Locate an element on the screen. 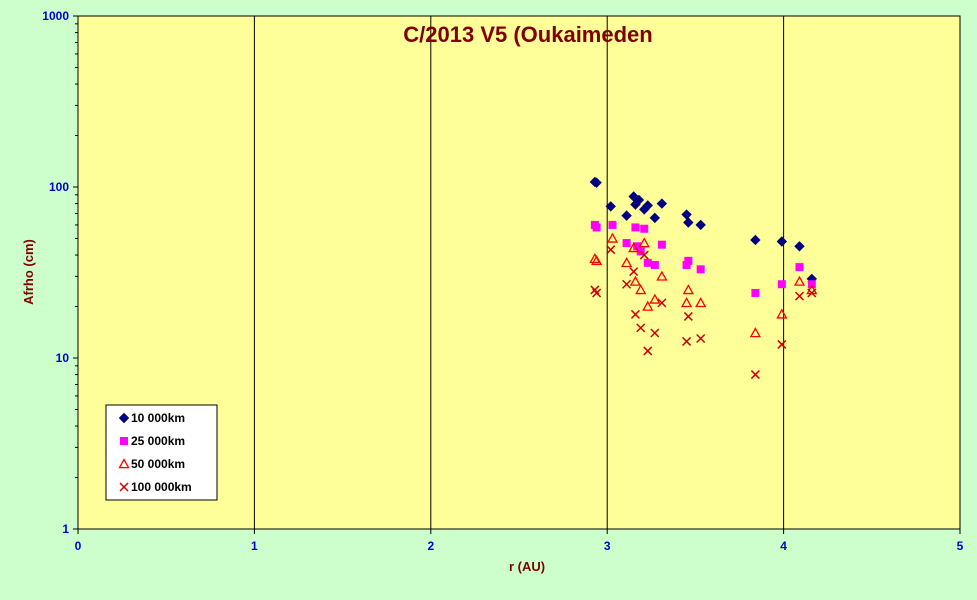  x-tick-label: 5 is located at coordinates (960, 546).